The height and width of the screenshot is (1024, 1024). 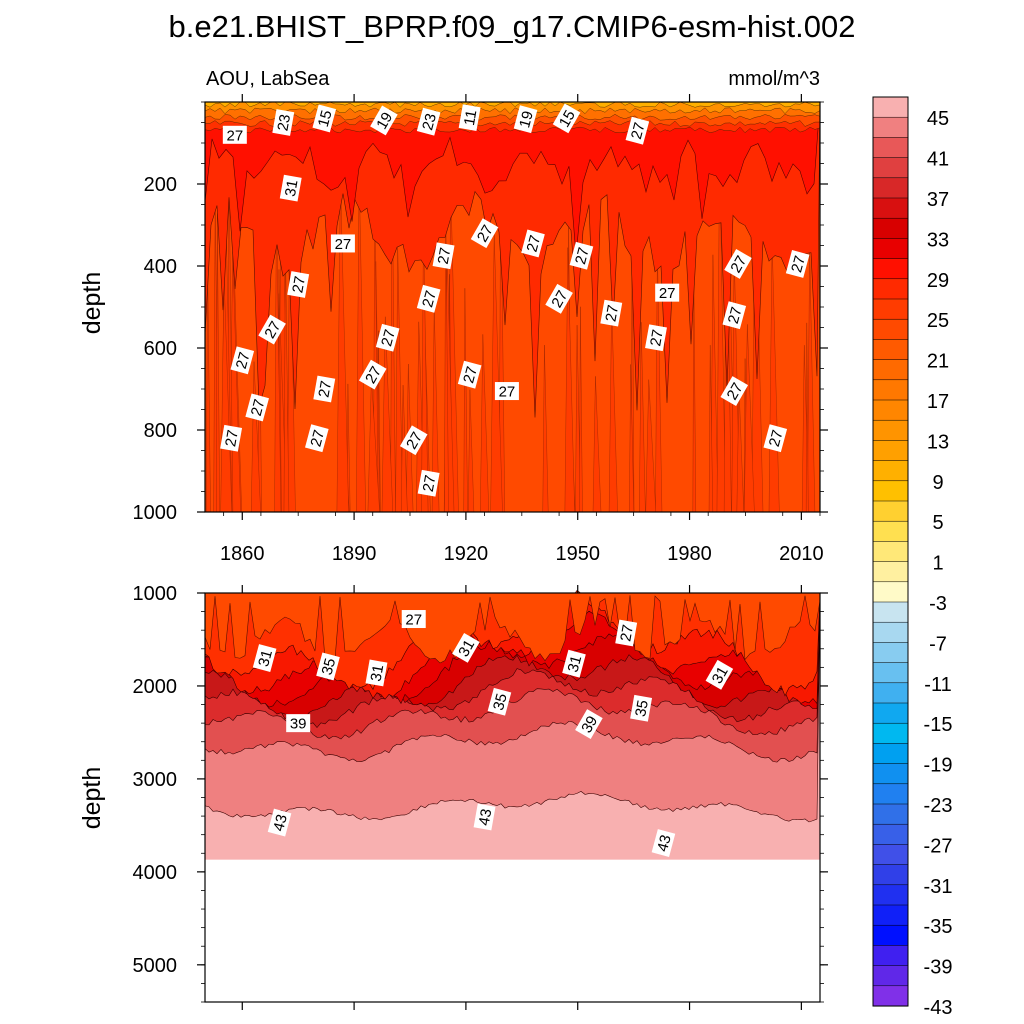 I want to click on upper-x-tick-label: 1950, so click(x=577, y=554).